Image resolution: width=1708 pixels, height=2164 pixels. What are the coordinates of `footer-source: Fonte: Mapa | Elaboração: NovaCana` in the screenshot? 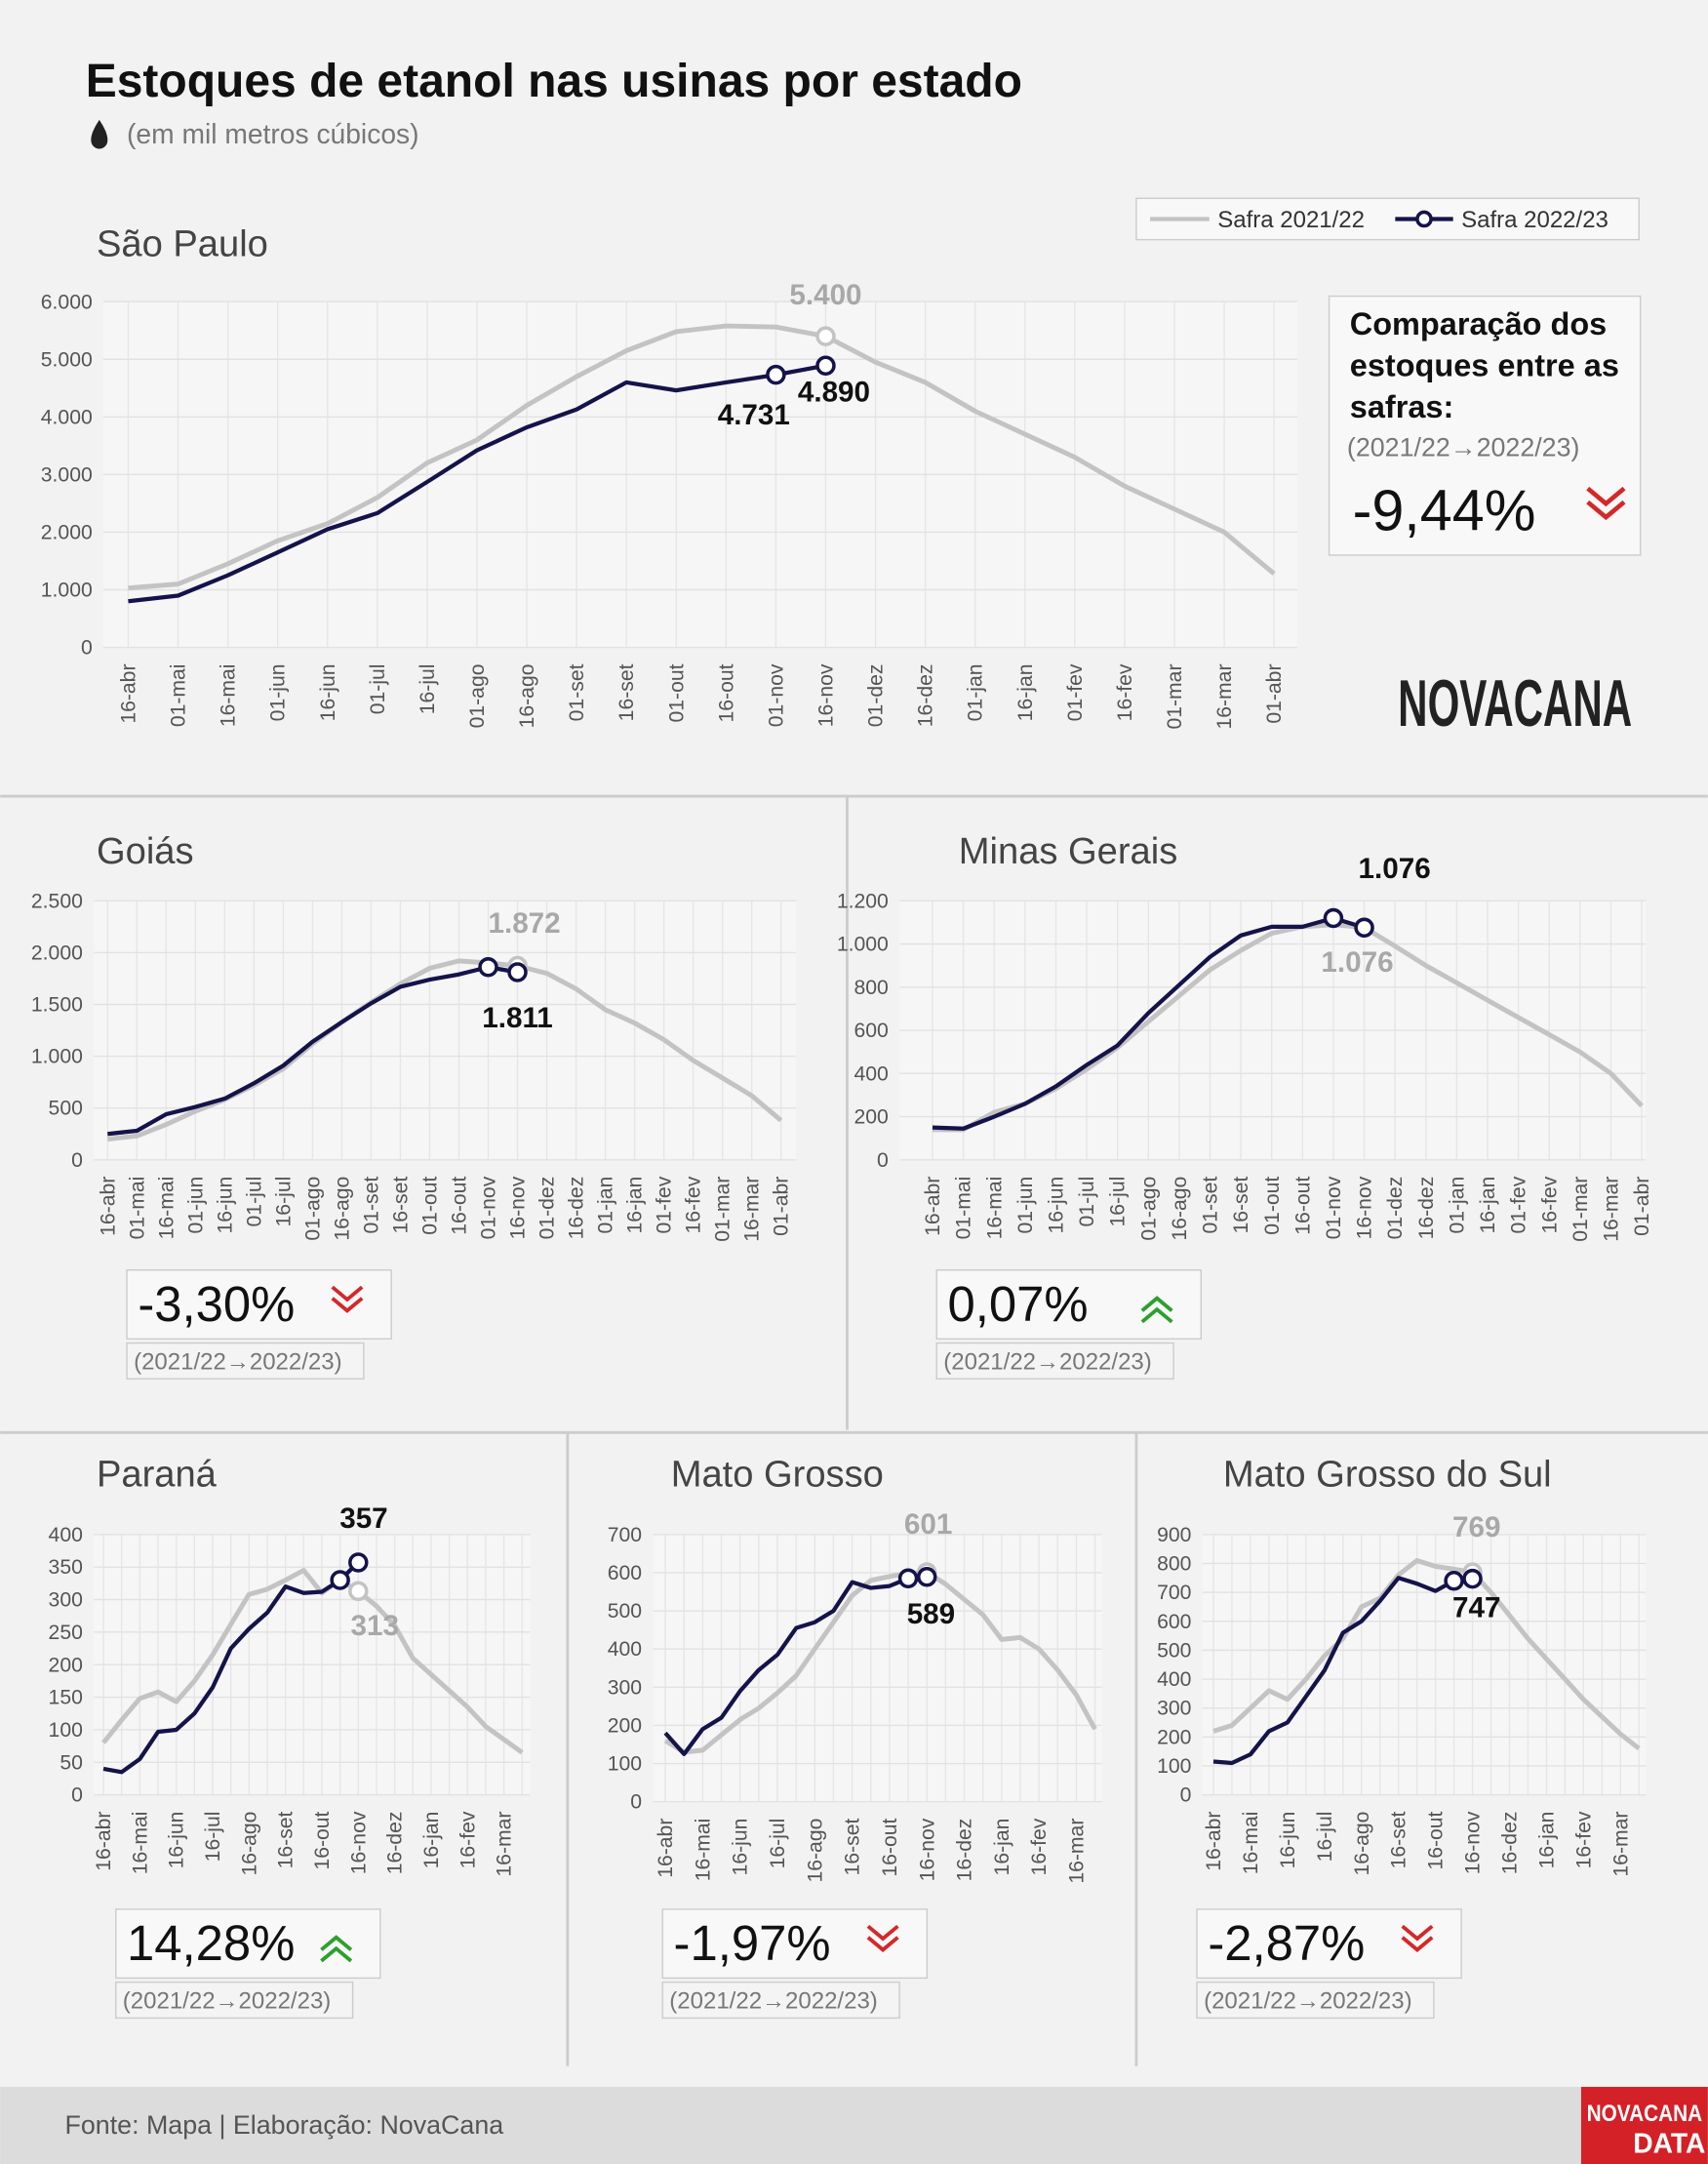 It's located at (284, 2125).